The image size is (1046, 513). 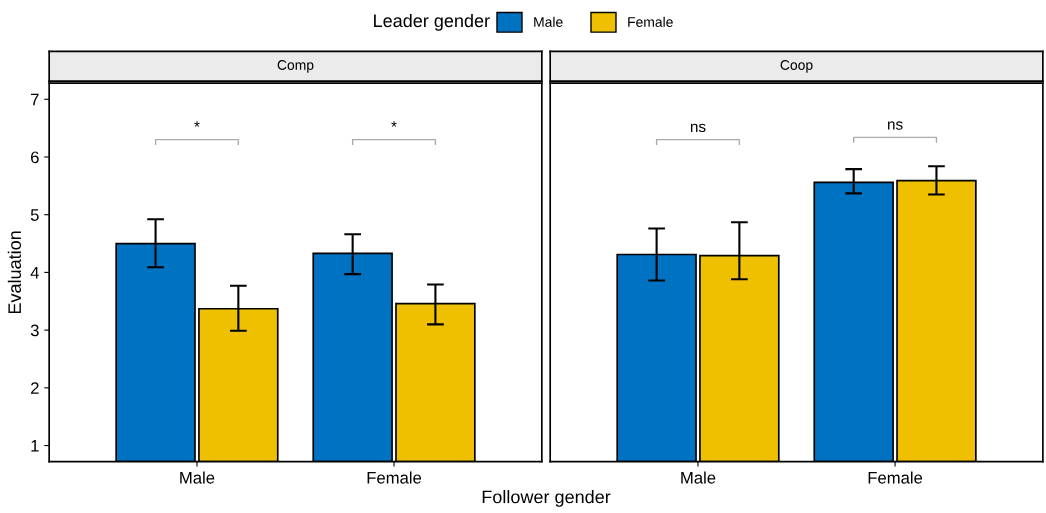 I want to click on chart-title: Comp, so click(x=295, y=66).